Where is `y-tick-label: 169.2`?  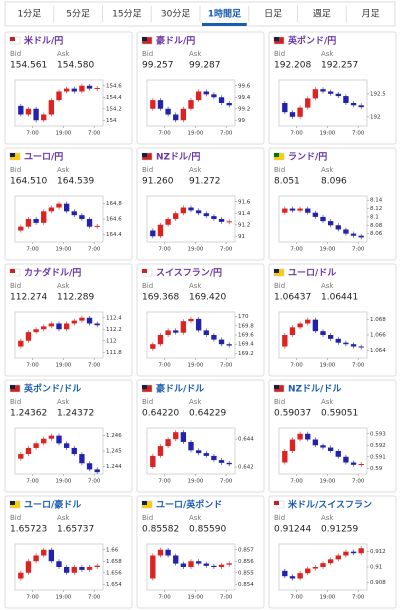 y-tick-label: 169.2 is located at coordinates (246, 354).